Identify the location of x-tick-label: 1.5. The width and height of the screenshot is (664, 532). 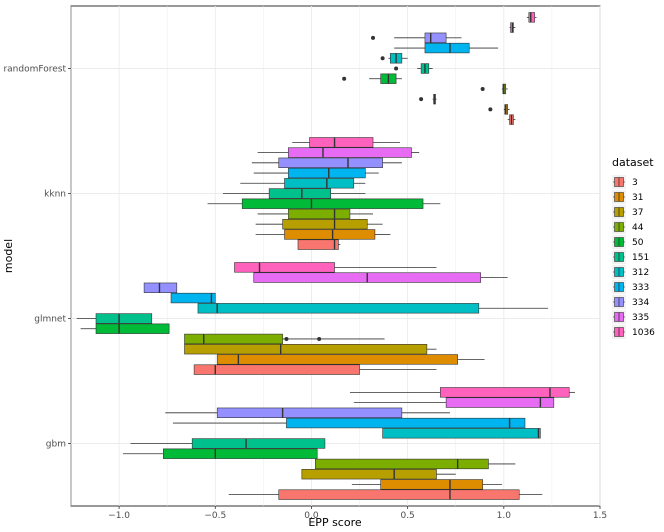
(600, 516).